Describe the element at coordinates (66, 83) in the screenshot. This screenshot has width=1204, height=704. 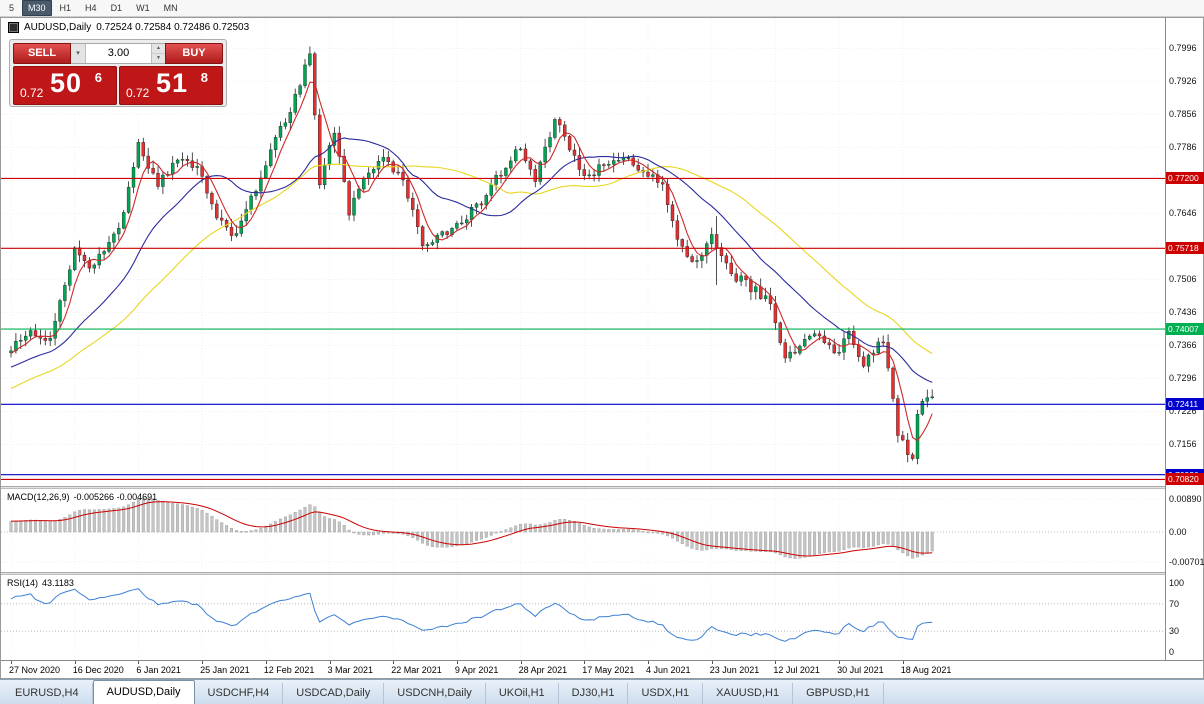
I see `bid-price-main: 50` at that location.